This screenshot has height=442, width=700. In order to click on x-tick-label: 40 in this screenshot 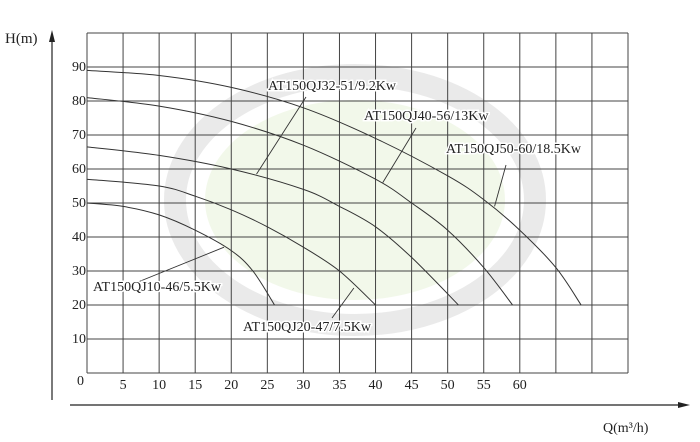, I will do `click(376, 385)`.